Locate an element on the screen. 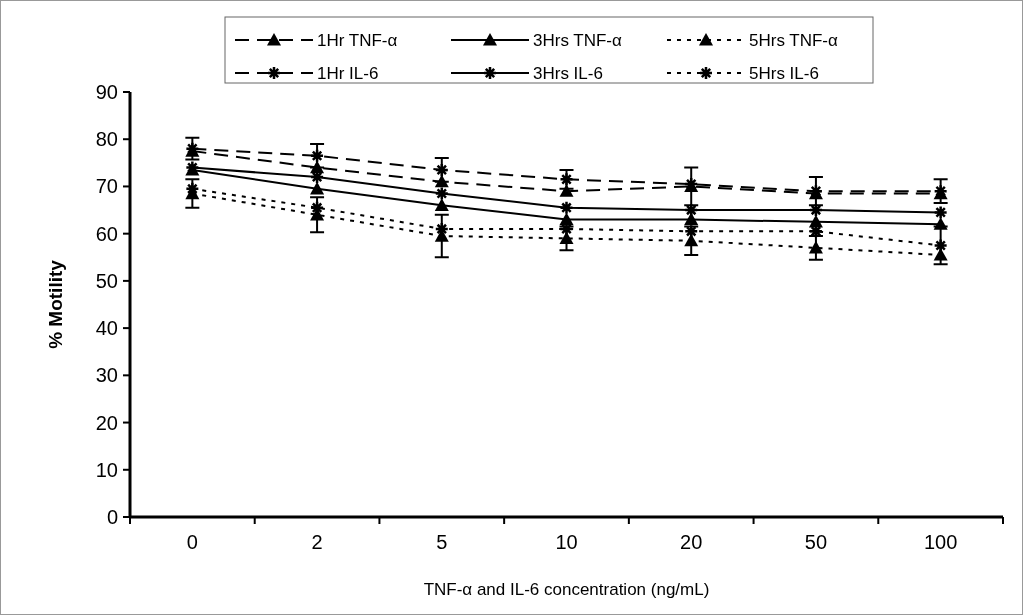 Image resolution: width=1023 pixels, height=615 pixels. y-tick-label: 70 is located at coordinates (106, 186).